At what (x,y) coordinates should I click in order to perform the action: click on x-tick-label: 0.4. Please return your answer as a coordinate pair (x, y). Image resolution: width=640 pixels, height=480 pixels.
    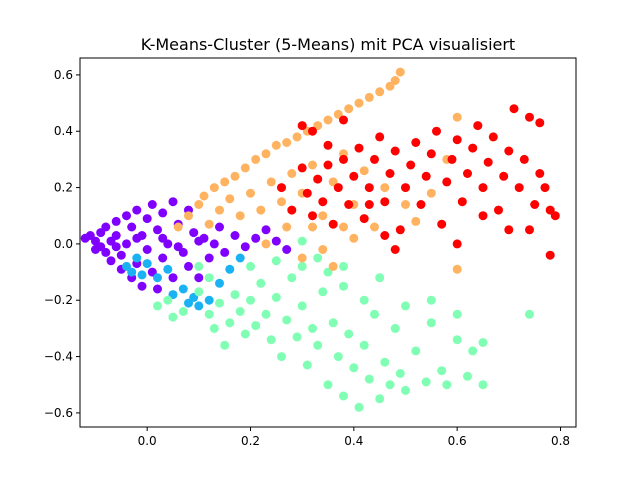
    Looking at the image, I should click on (353, 441).